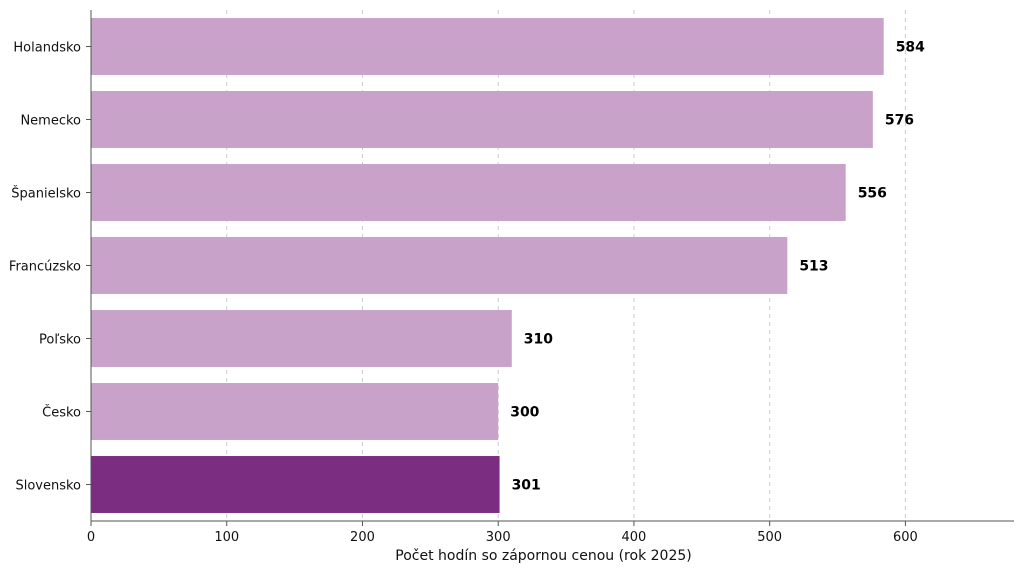 The image size is (1024, 573). Describe the element at coordinates (524, 413) in the screenshot. I see `data-label: 300` at that location.